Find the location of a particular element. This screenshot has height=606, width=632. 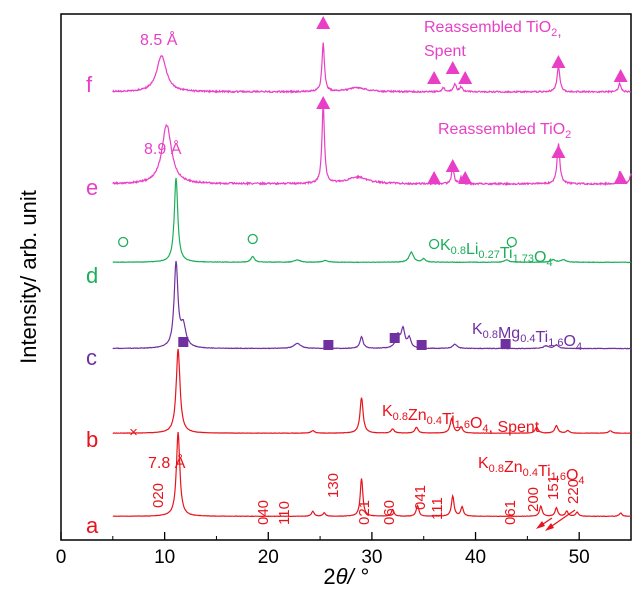

x-tick-label: 50 is located at coordinates (579, 557).